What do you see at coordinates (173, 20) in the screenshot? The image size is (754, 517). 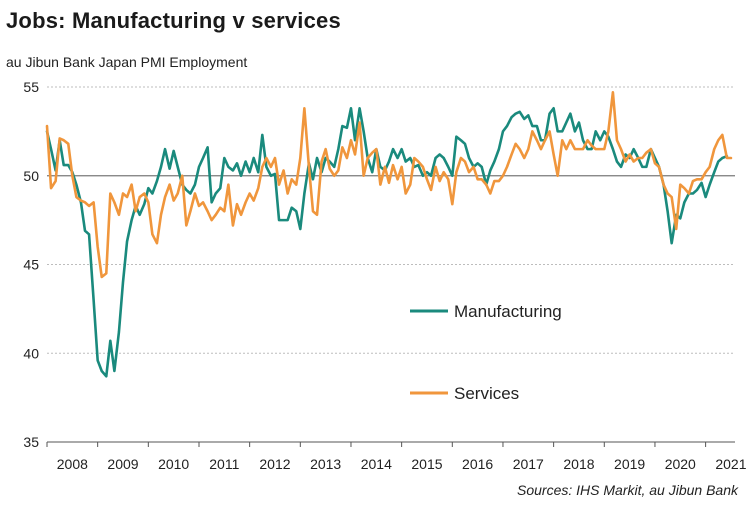 I see `chart-title: Jobs: Manufacturing v services` at bounding box center [173, 20].